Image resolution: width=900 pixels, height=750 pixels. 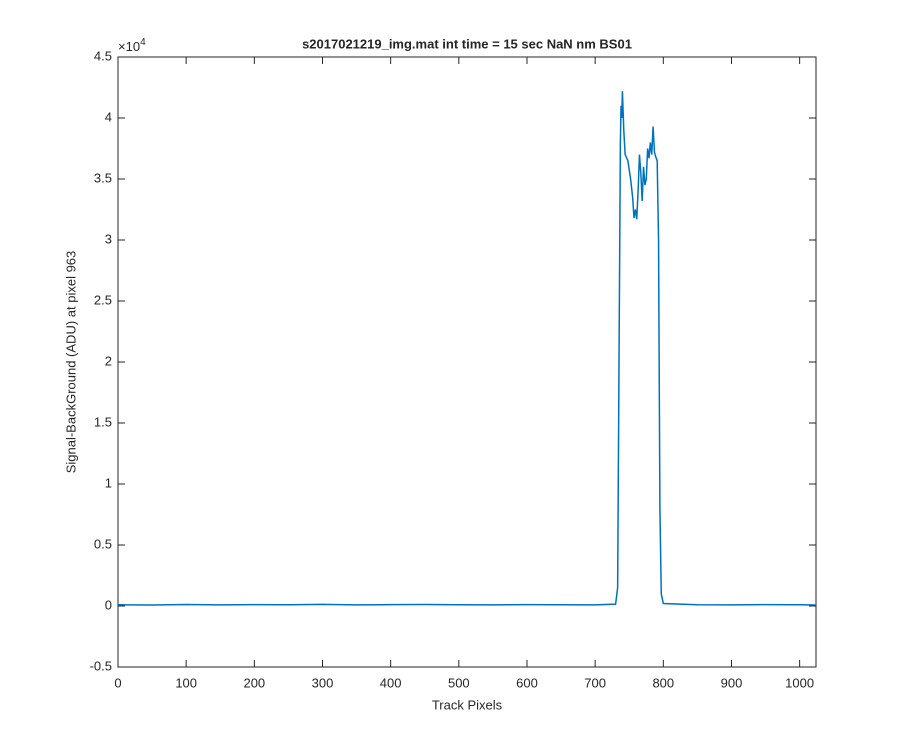 I want to click on x-tick-label: 200, so click(x=254, y=682).